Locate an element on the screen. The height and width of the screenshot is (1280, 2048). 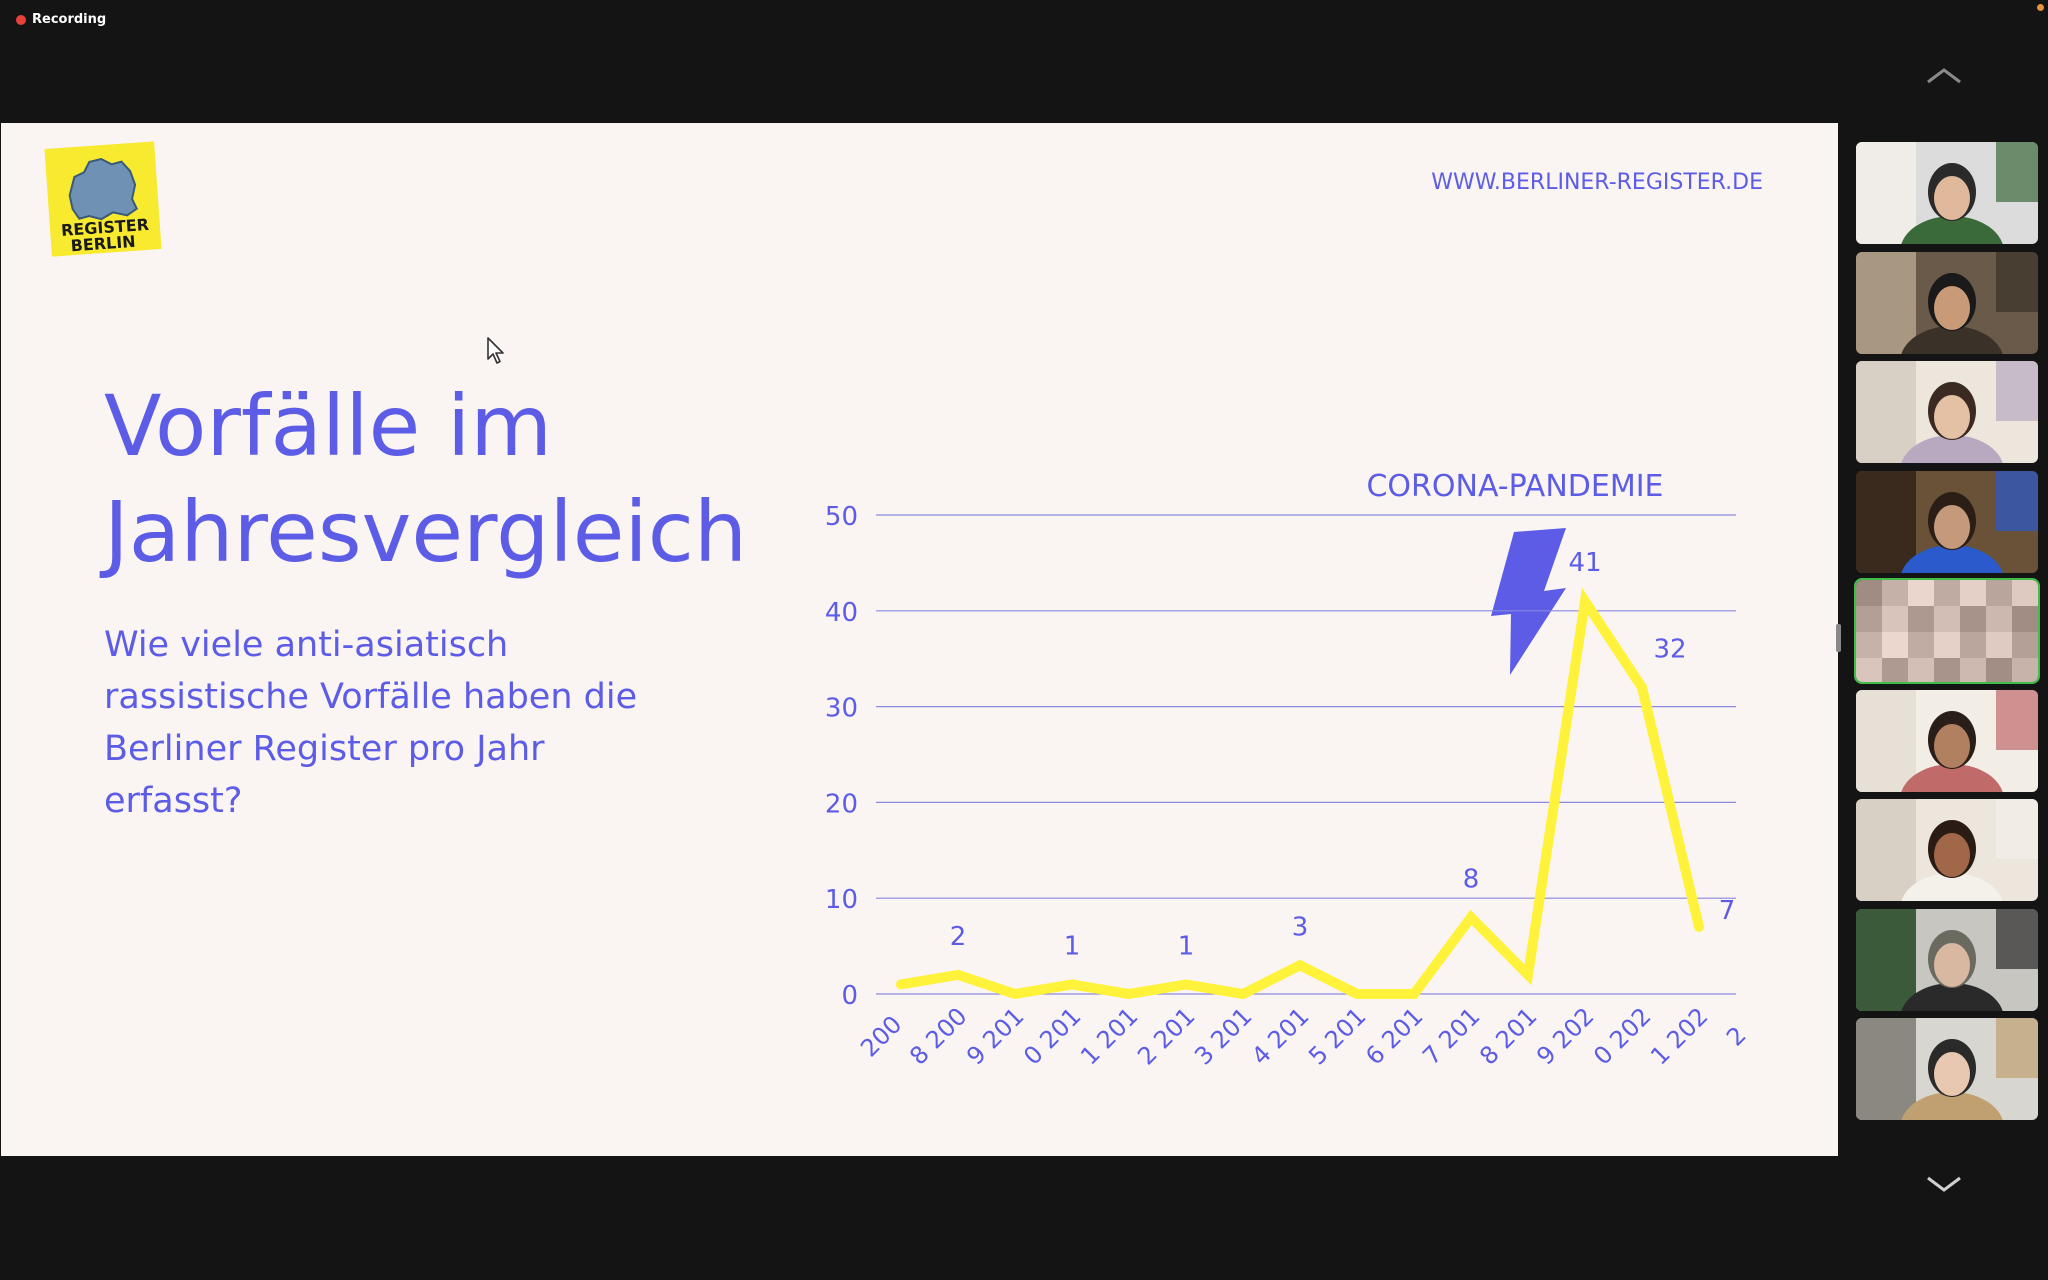
x-tick-label: 8 200 is located at coordinates (938, 1036).